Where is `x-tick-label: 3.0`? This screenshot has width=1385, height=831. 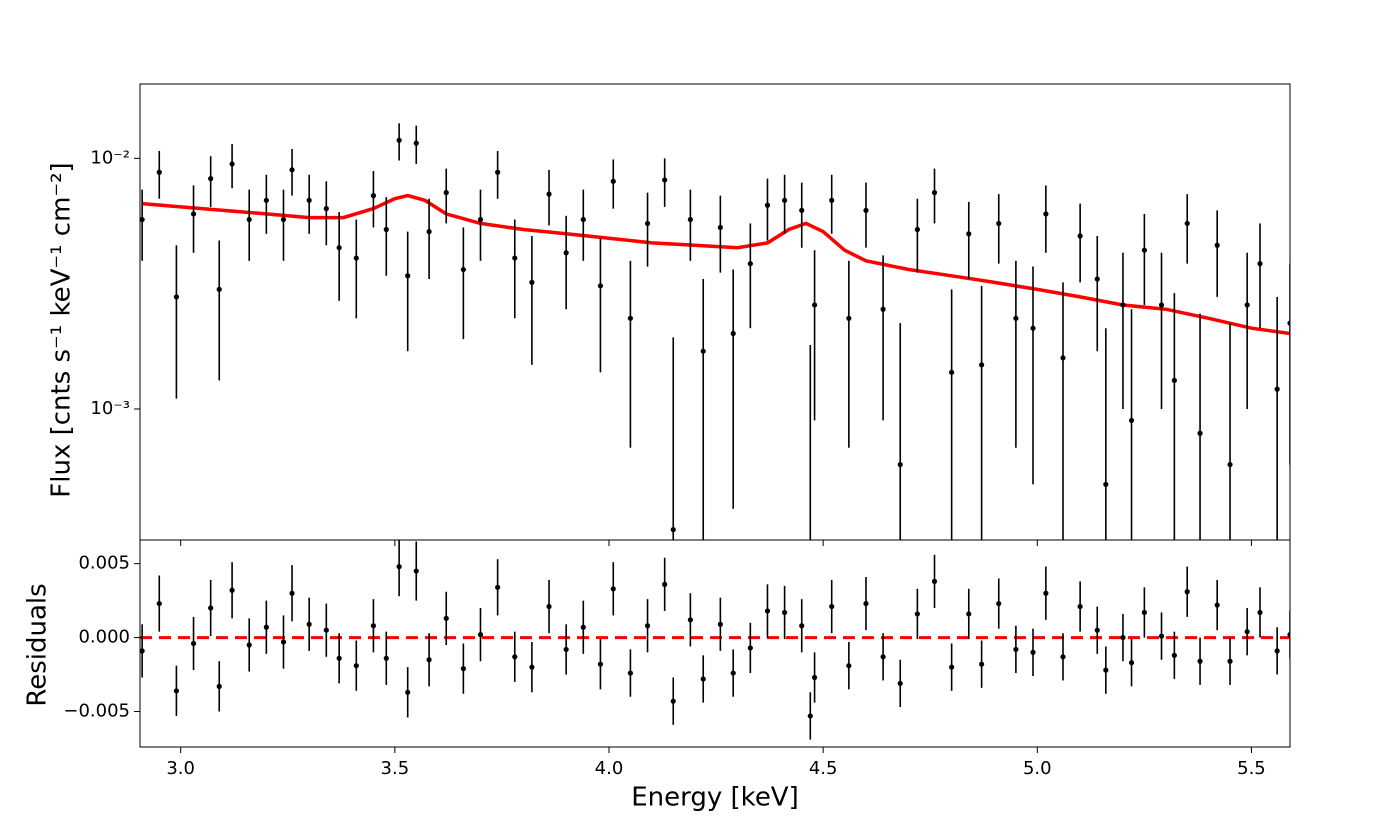
x-tick-label: 3.0 is located at coordinates (180, 768).